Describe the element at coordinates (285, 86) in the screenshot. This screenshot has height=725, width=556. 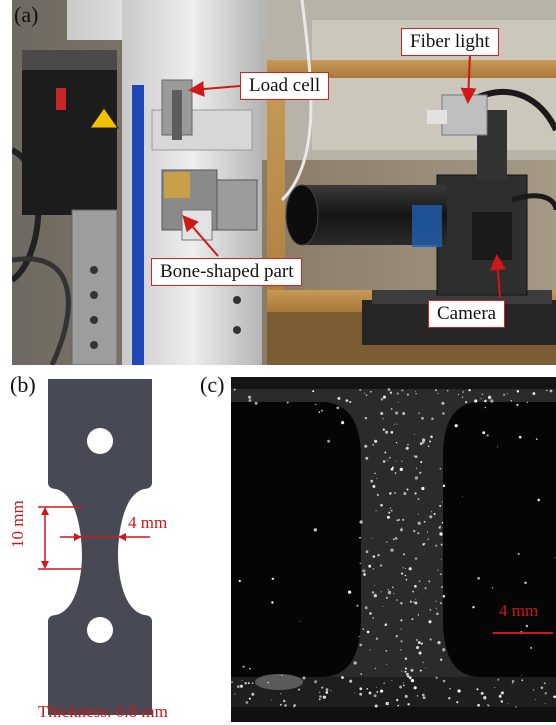
I see `load-cell-label: Load cell` at that location.